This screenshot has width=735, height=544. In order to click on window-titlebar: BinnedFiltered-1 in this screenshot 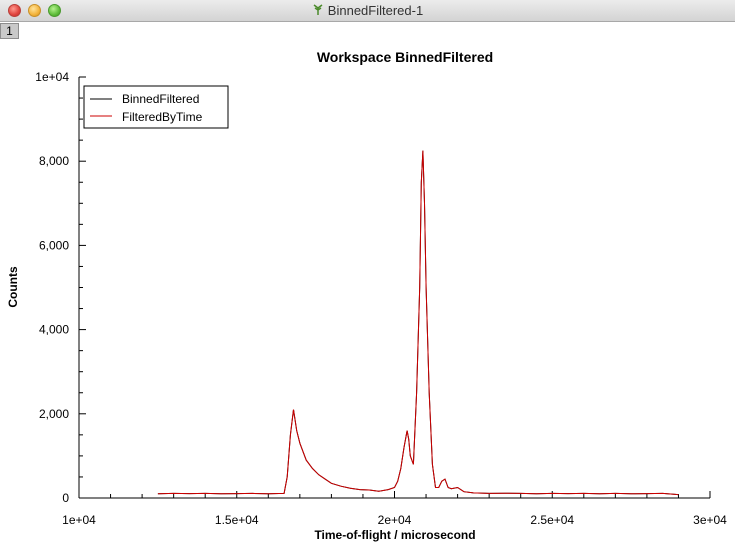, I will do `click(367, 11)`.